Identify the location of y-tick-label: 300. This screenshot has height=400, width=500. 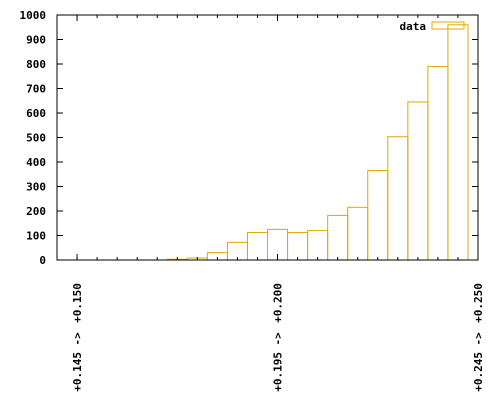
(36, 187).